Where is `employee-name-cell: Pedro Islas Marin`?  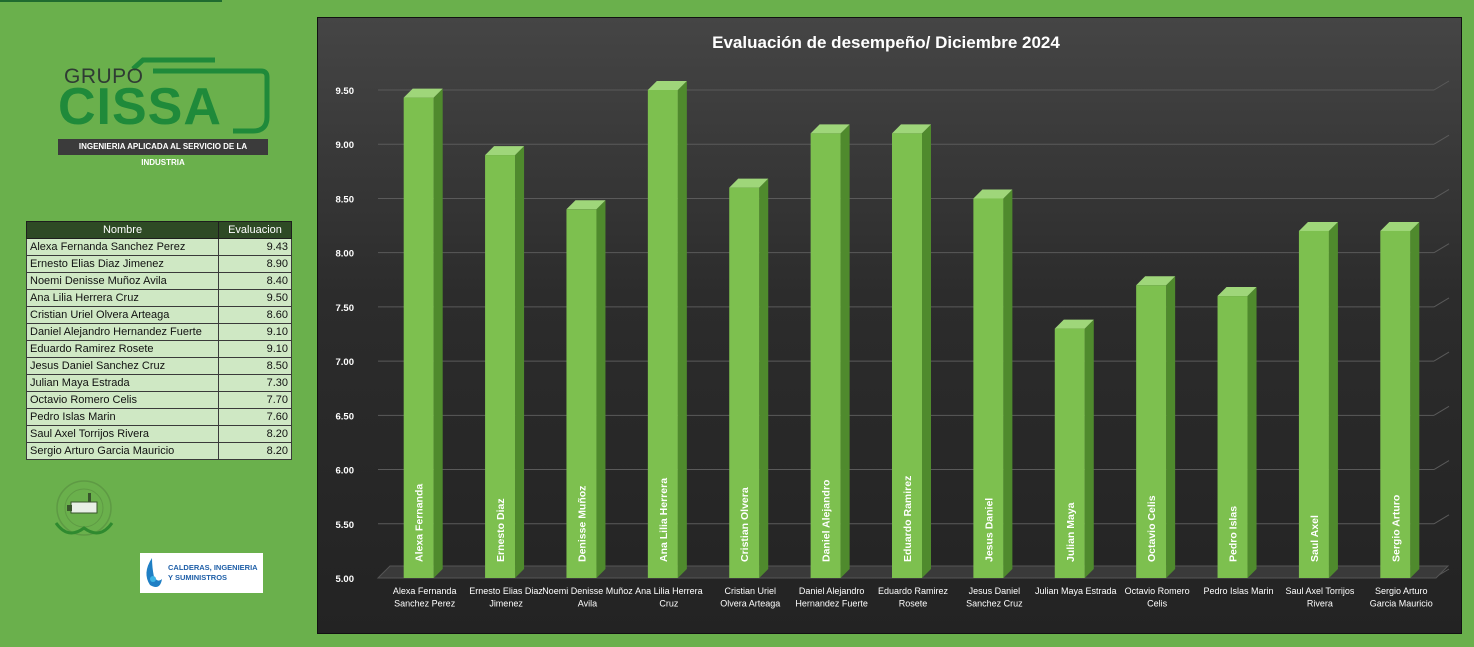 employee-name-cell: Pedro Islas Marin is located at coordinates (122, 417).